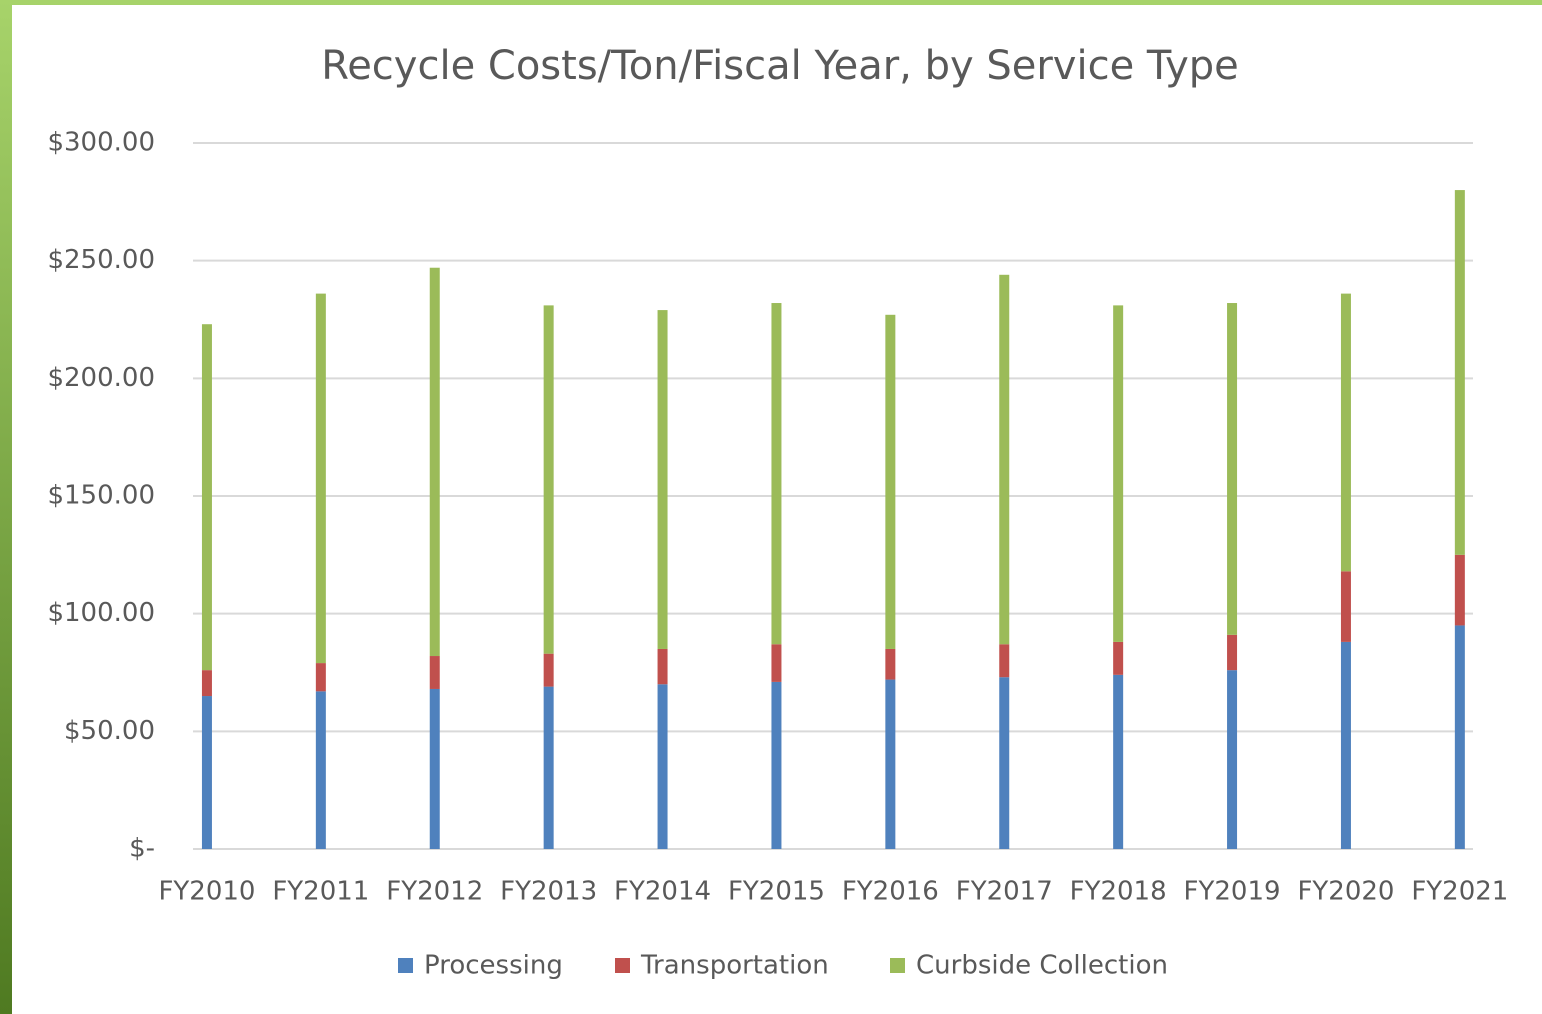 This screenshot has height=1014, width=1542. Describe the element at coordinates (101, 613) in the screenshot. I see `y-tick-label: $100.00` at that location.